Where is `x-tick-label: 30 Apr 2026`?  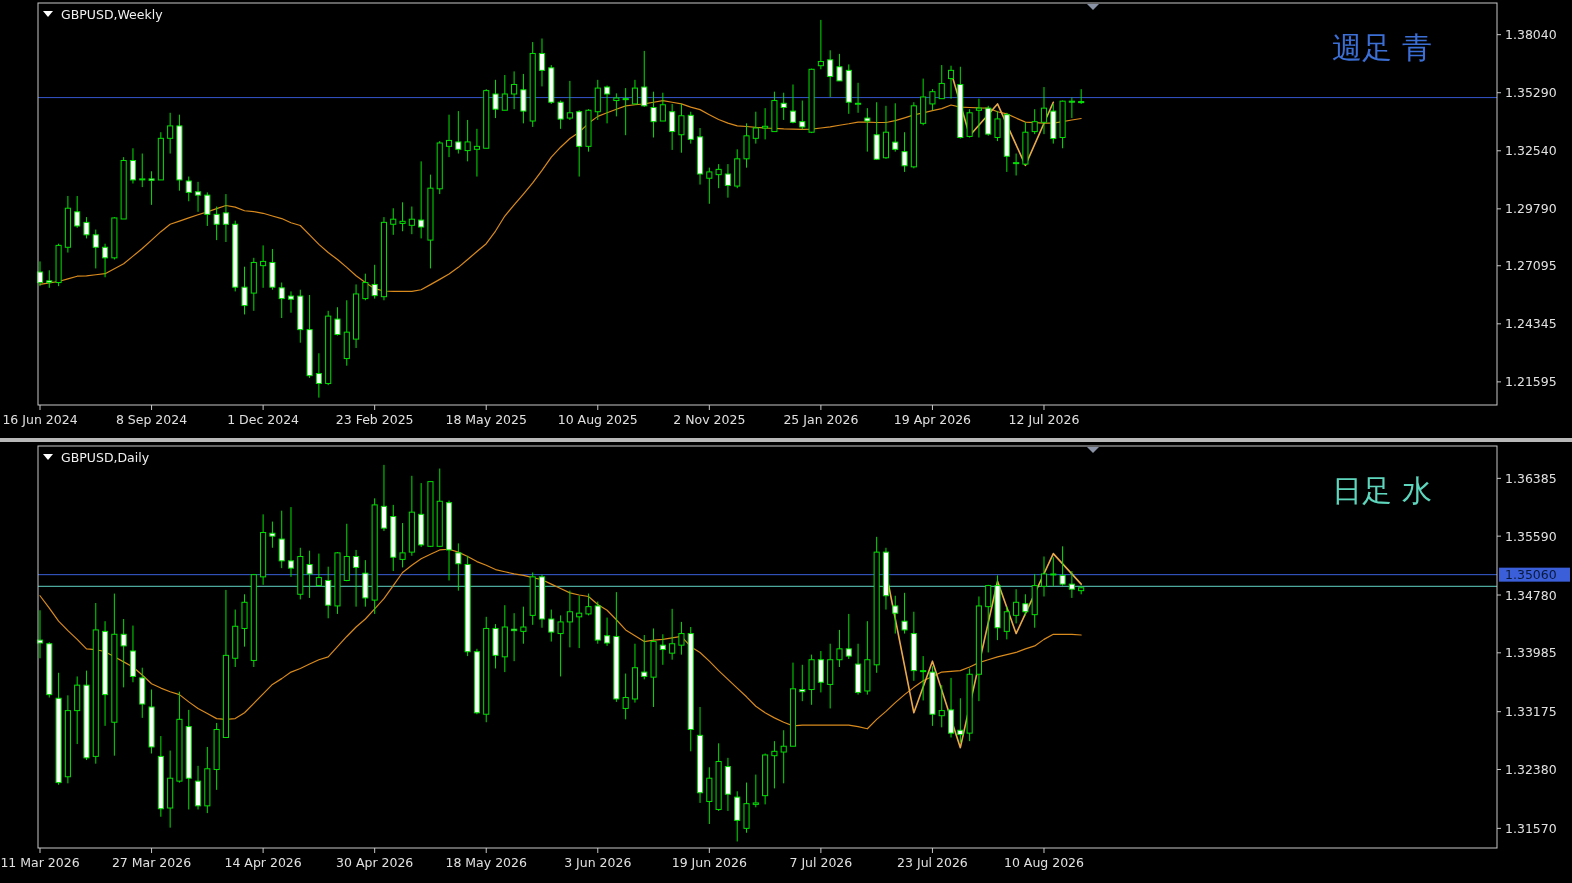
x-tick-label: 30 Apr 2026 is located at coordinates (375, 862).